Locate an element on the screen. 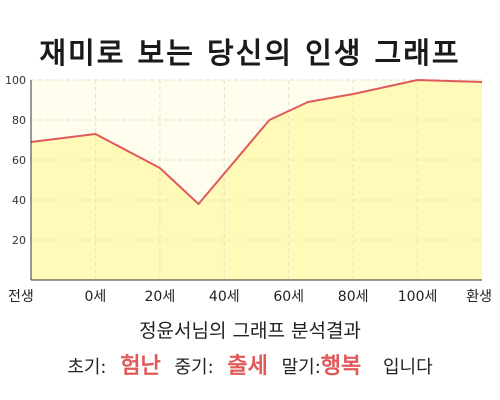 This screenshot has width=500, height=400. x-tick-label: 0세 is located at coordinates (96, 297).